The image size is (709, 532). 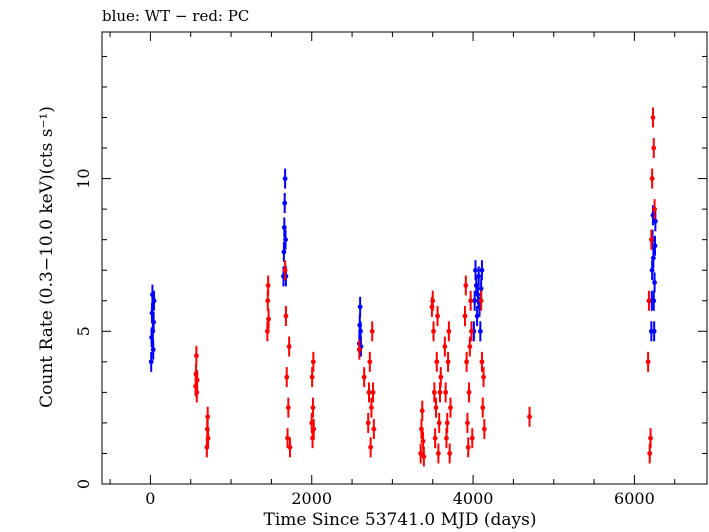 I want to click on x-tick-label: 4000, so click(x=473, y=498).